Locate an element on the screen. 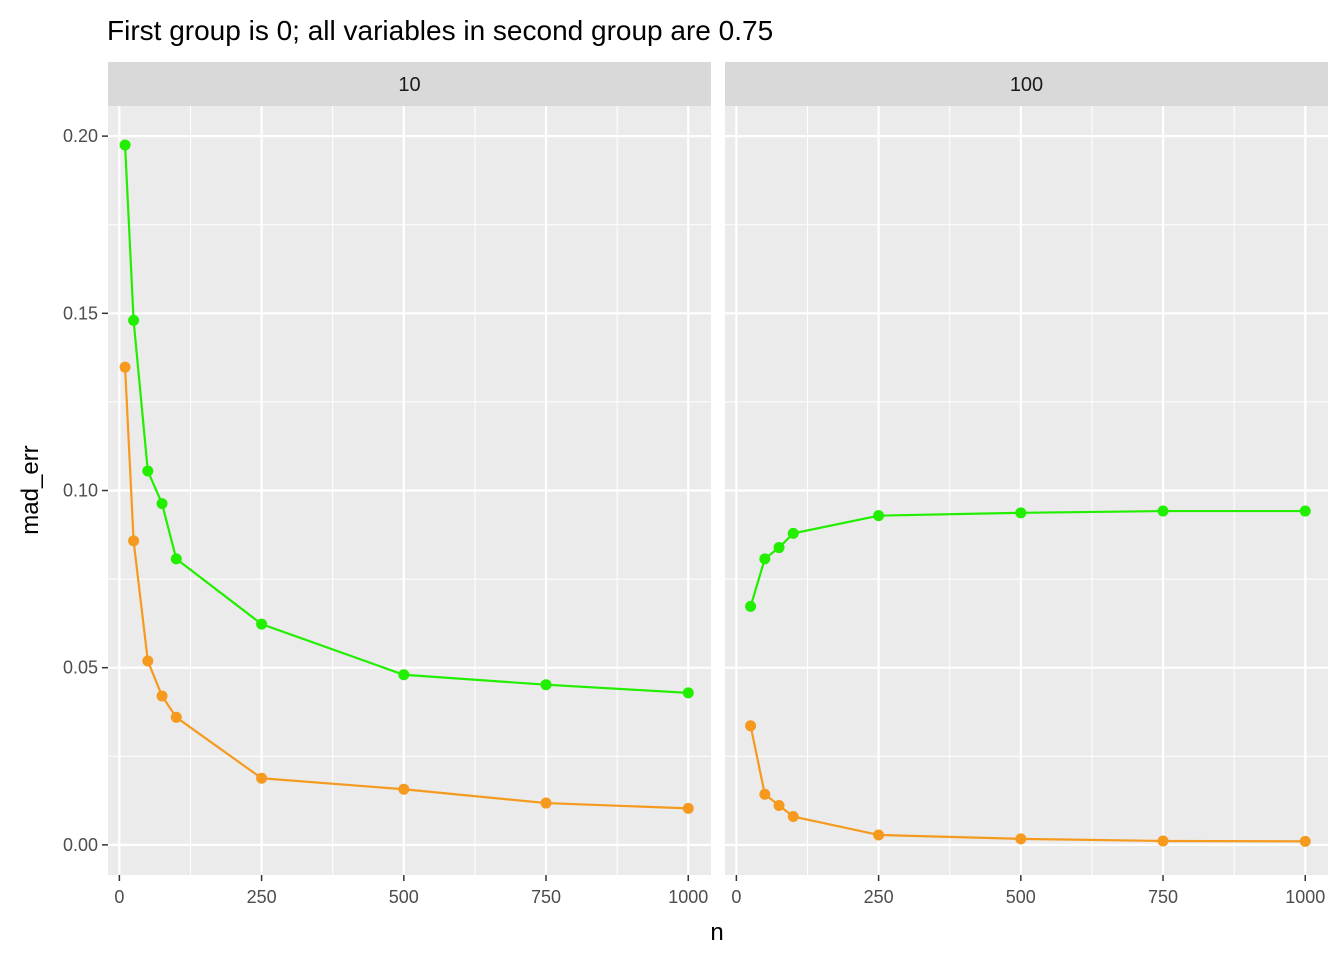 The height and width of the screenshot is (960, 1344). y-tick-label: 0.05 is located at coordinates (80, 668).